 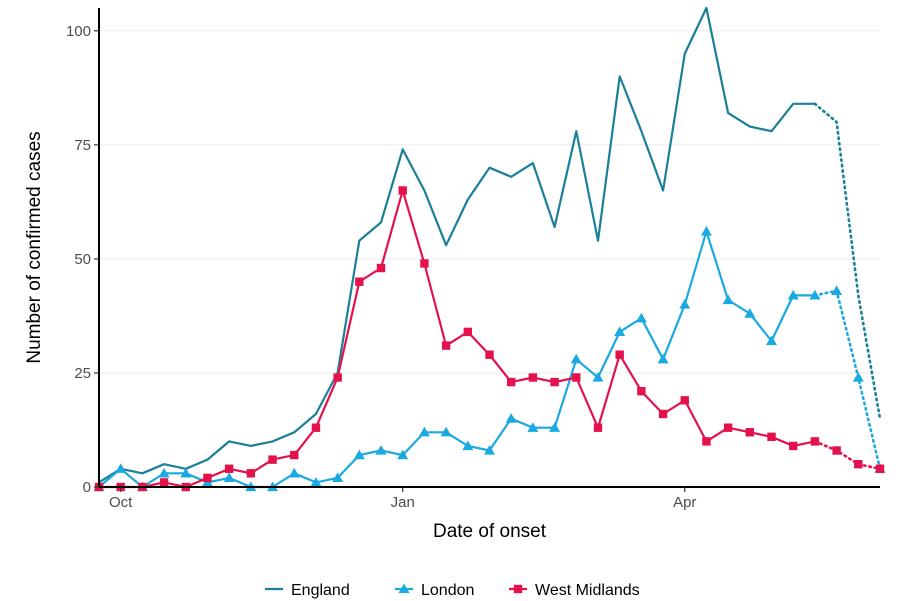 What do you see at coordinates (447, 590) in the screenshot?
I see `legend-label-london: London` at bounding box center [447, 590].